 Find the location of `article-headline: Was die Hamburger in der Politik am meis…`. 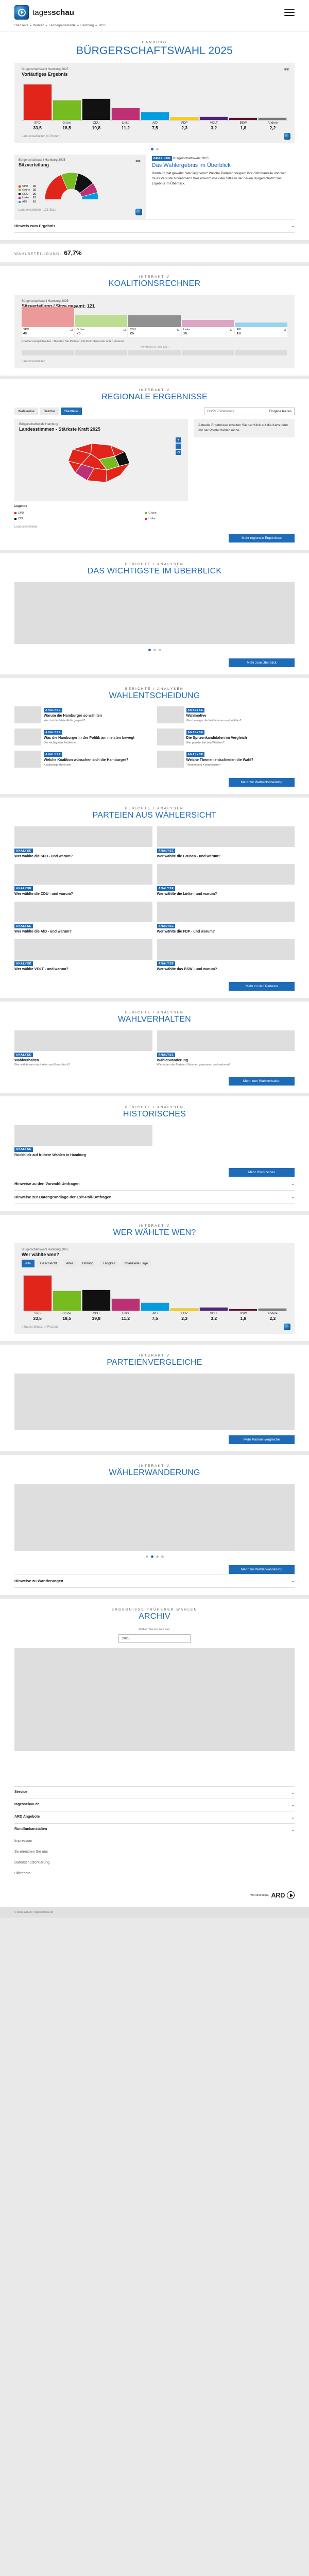

article-headline: Was die Hamburger in der Politik am meis… is located at coordinates (89, 738).